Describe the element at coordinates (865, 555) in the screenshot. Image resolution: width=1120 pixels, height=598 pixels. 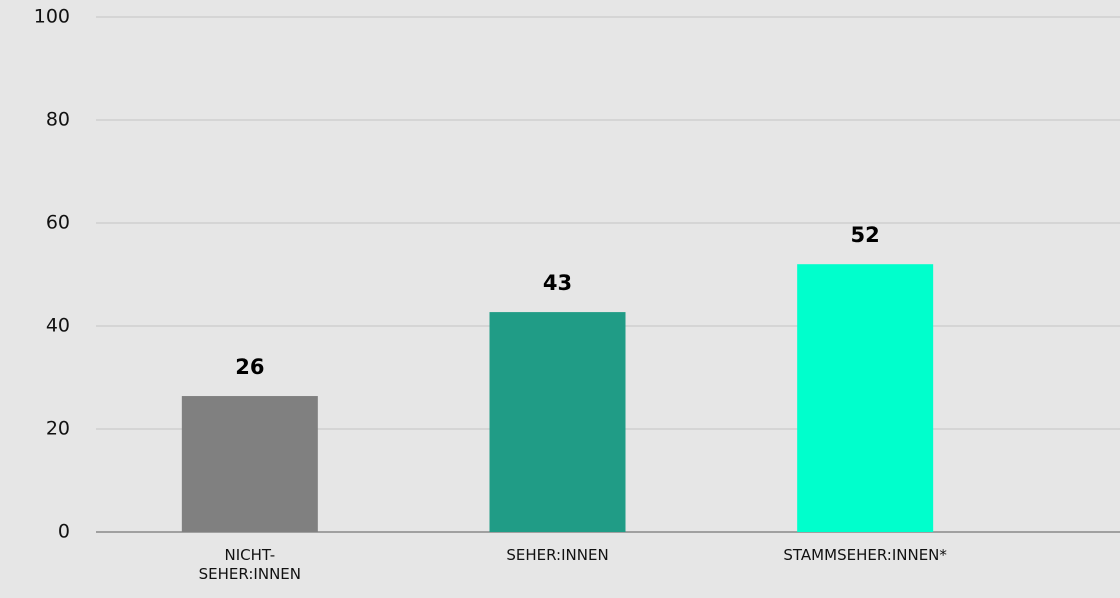
I see `x-tick-label: STAMMSEHER:INNEN*` at that location.